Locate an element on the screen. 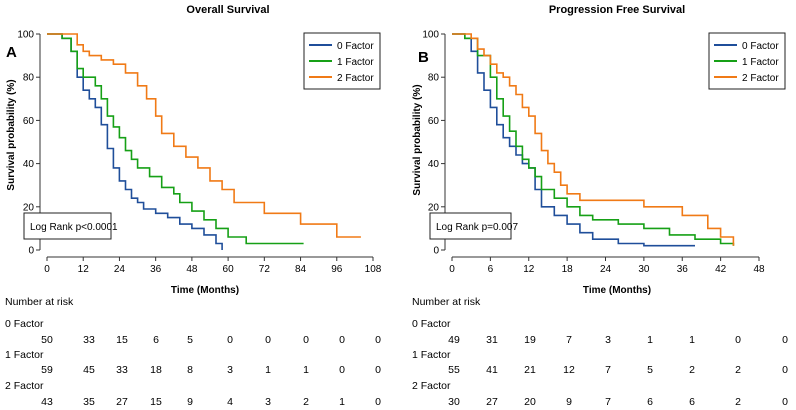 The image size is (796, 410). legend-a-label-1: 1 Factor is located at coordinates (355, 62).